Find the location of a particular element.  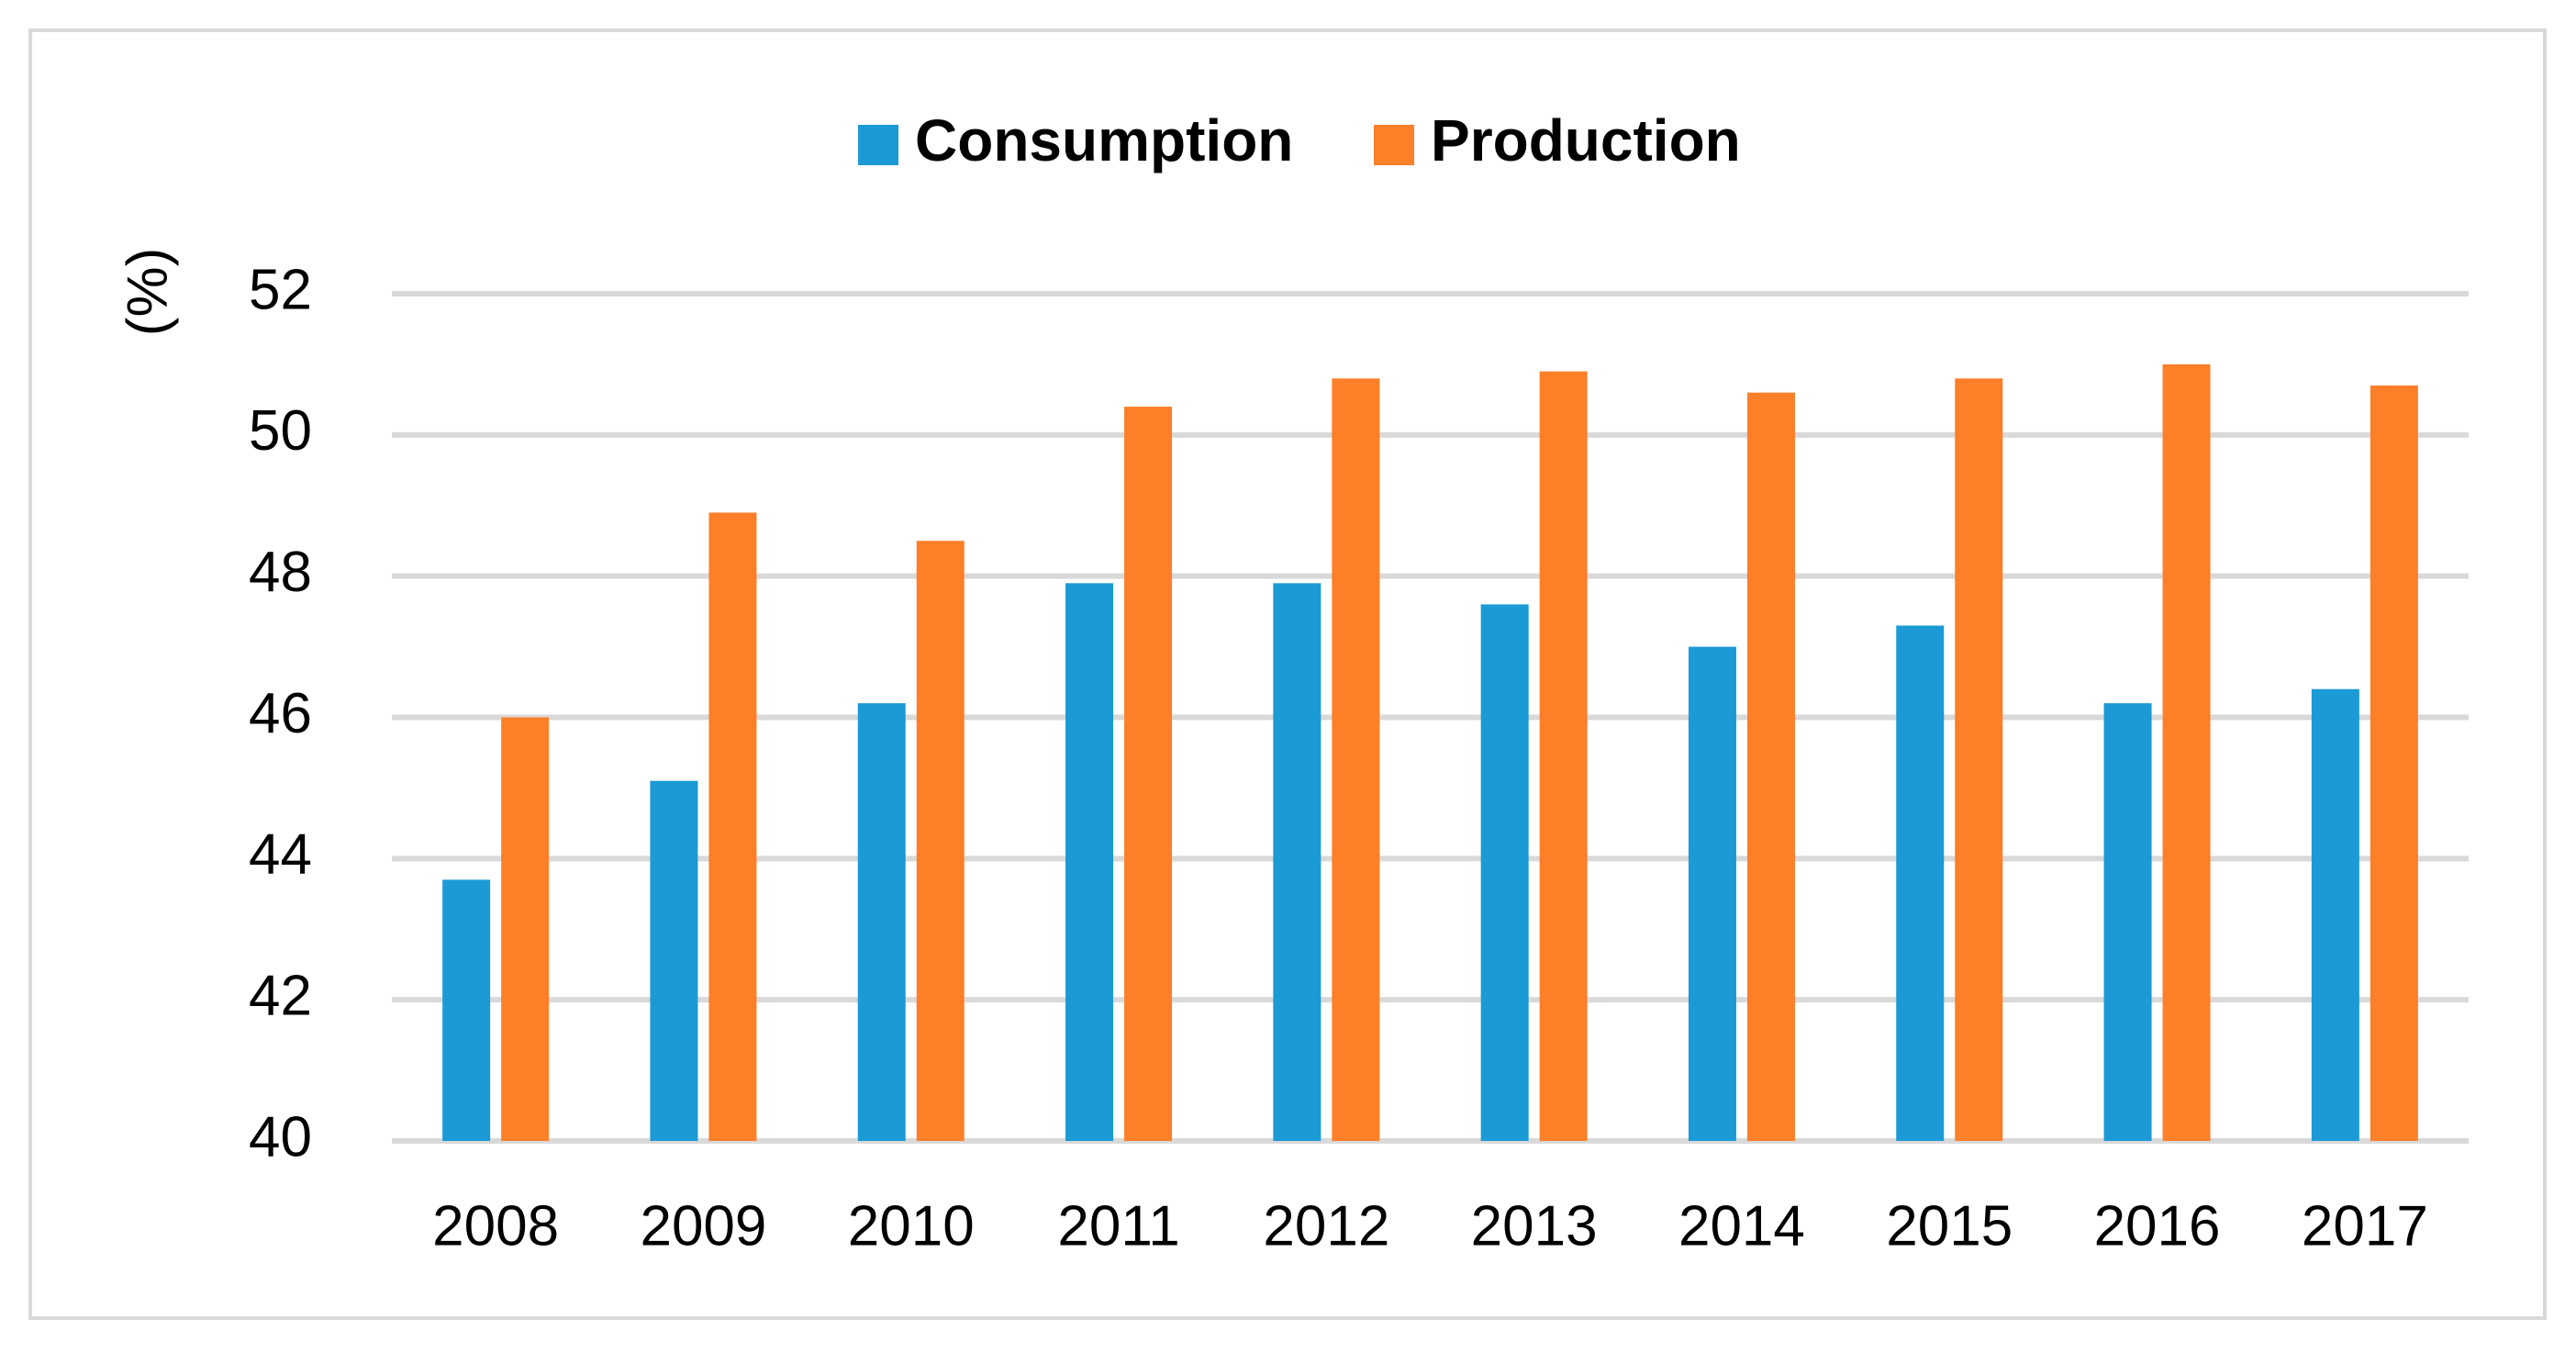

bar-production-2012 is located at coordinates (1356, 759).